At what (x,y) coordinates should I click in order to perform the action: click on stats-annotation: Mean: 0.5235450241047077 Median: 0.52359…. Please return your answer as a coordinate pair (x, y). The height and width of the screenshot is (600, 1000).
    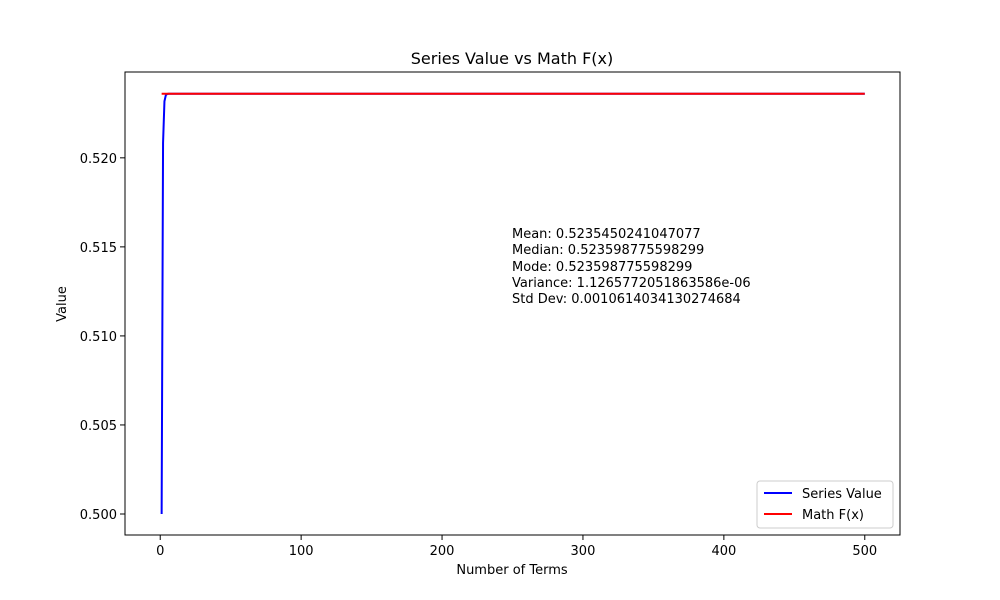
    Looking at the image, I should click on (631, 267).